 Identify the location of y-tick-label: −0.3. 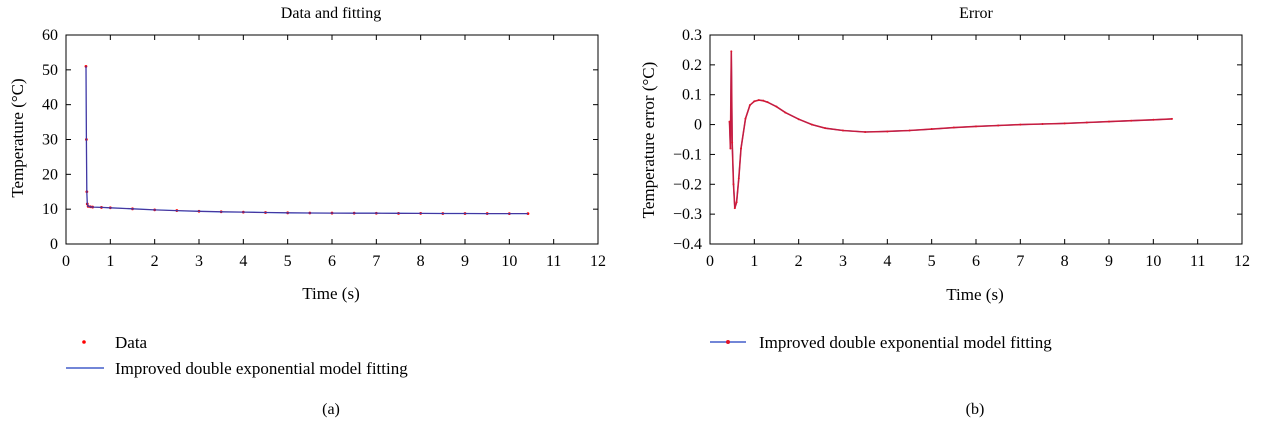
(687, 214).